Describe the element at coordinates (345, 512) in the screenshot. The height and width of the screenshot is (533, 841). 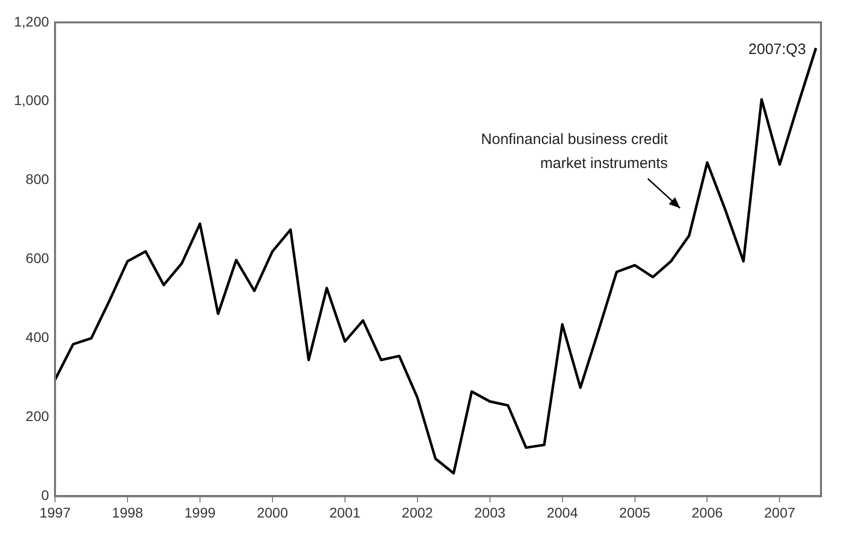
I see `x-tick-label: 2001` at that location.